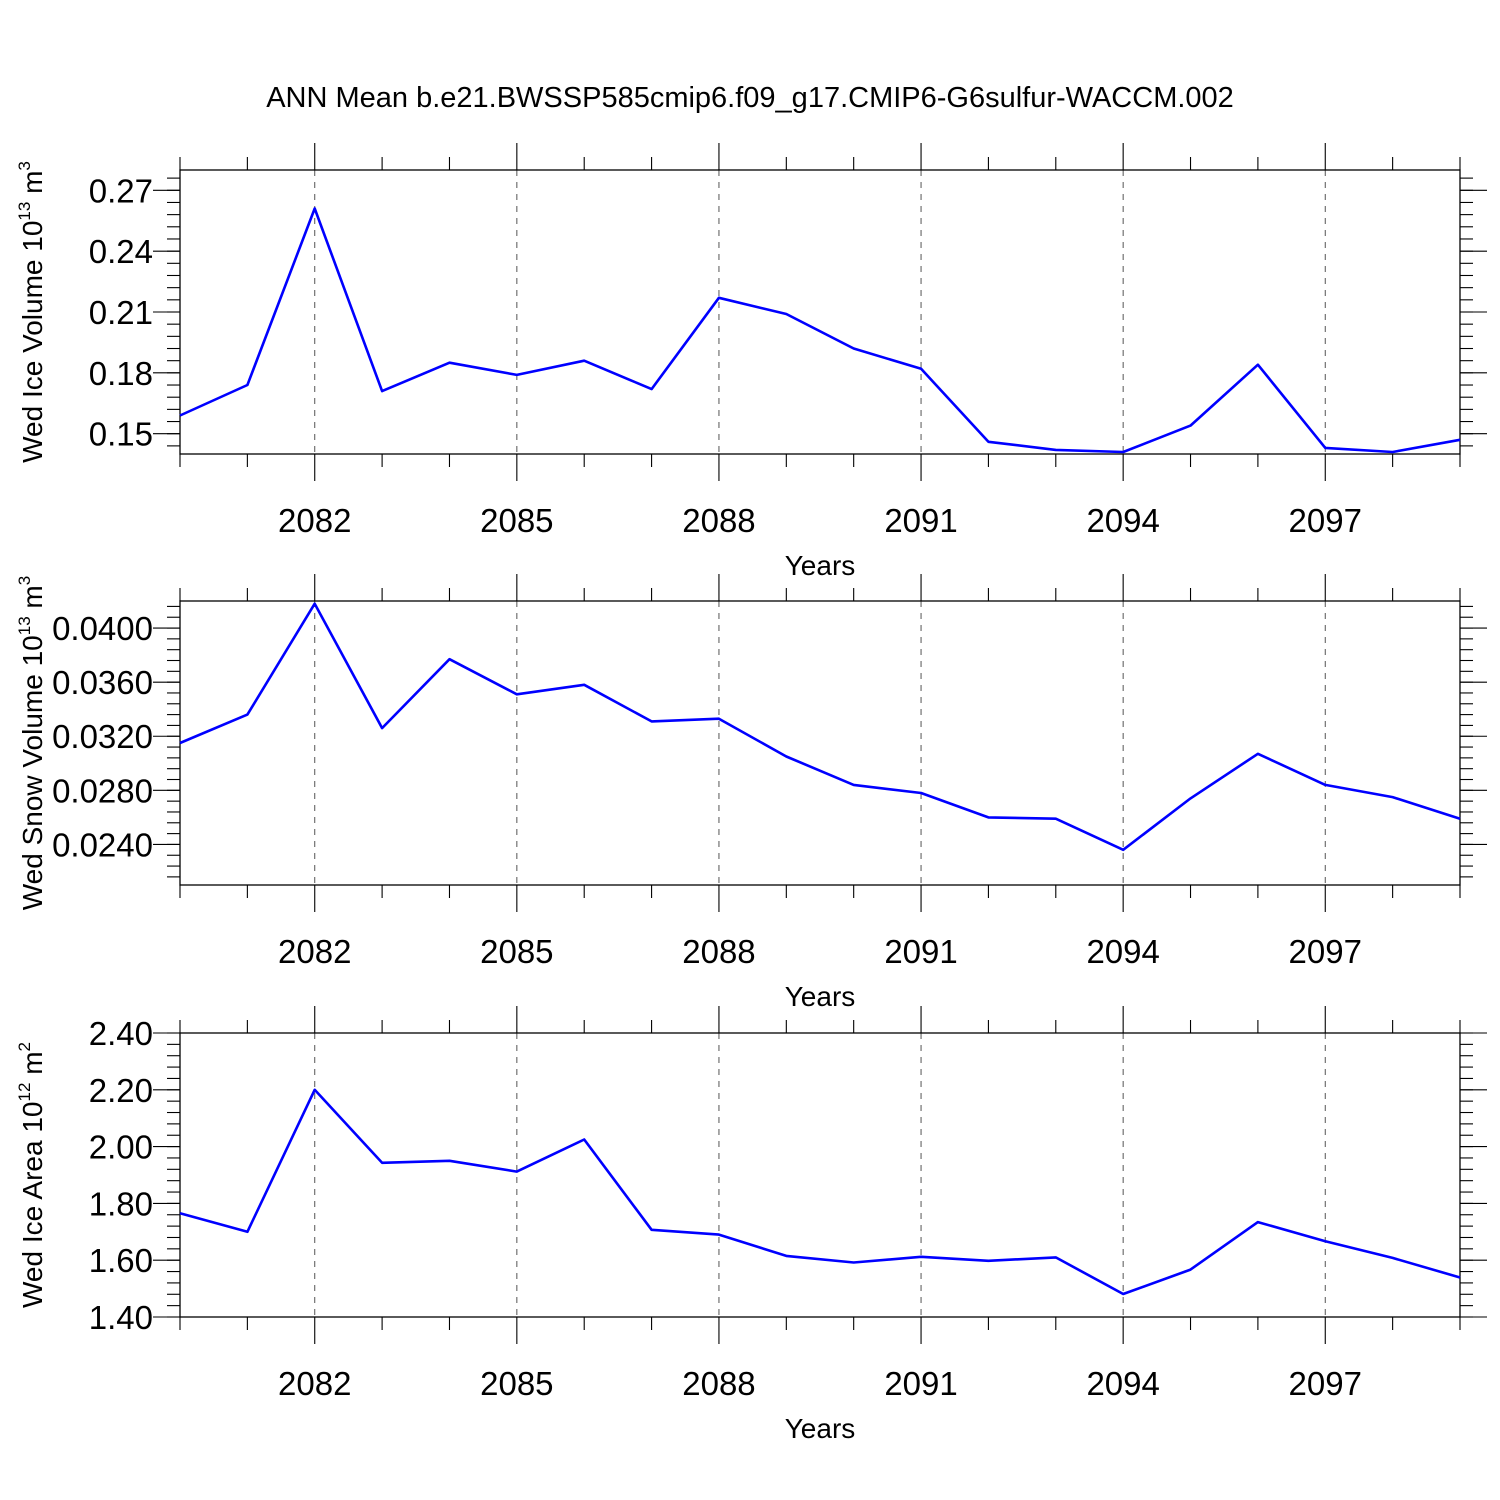 This screenshot has width=1500, height=1500. Describe the element at coordinates (121, 1203) in the screenshot. I see `y-tick-label: 1.80` at that location.